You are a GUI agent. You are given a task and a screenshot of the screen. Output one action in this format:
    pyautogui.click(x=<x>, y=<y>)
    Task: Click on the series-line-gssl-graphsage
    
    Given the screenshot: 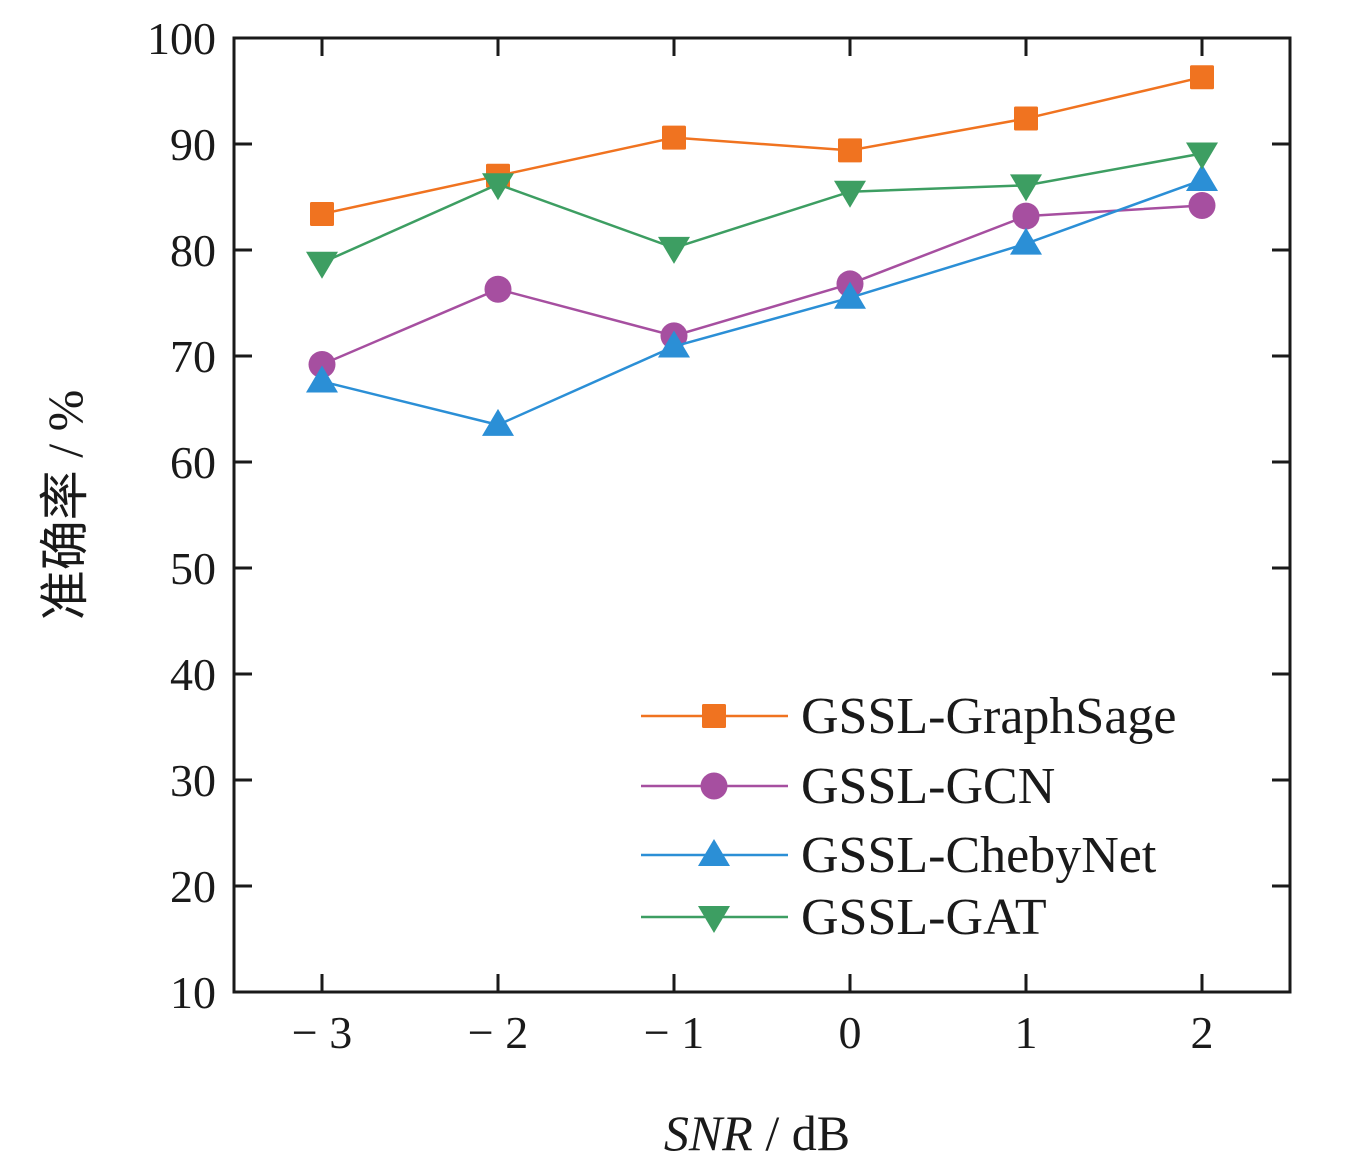 What is the action you would take?
    pyautogui.click(x=762, y=146)
    